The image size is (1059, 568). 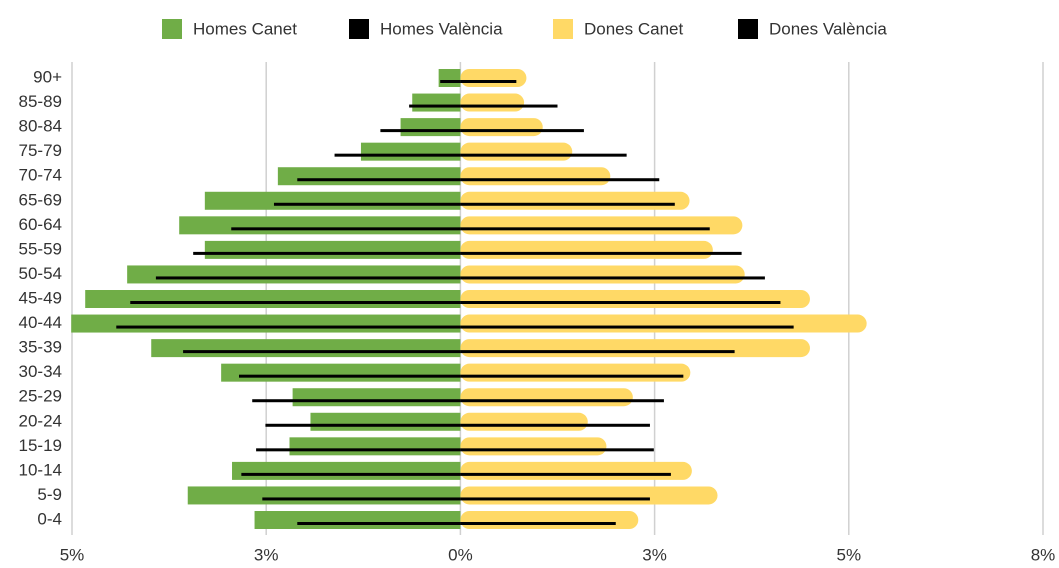 I want to click on y-tick-label: 15-19, so click(x=40, y=445).